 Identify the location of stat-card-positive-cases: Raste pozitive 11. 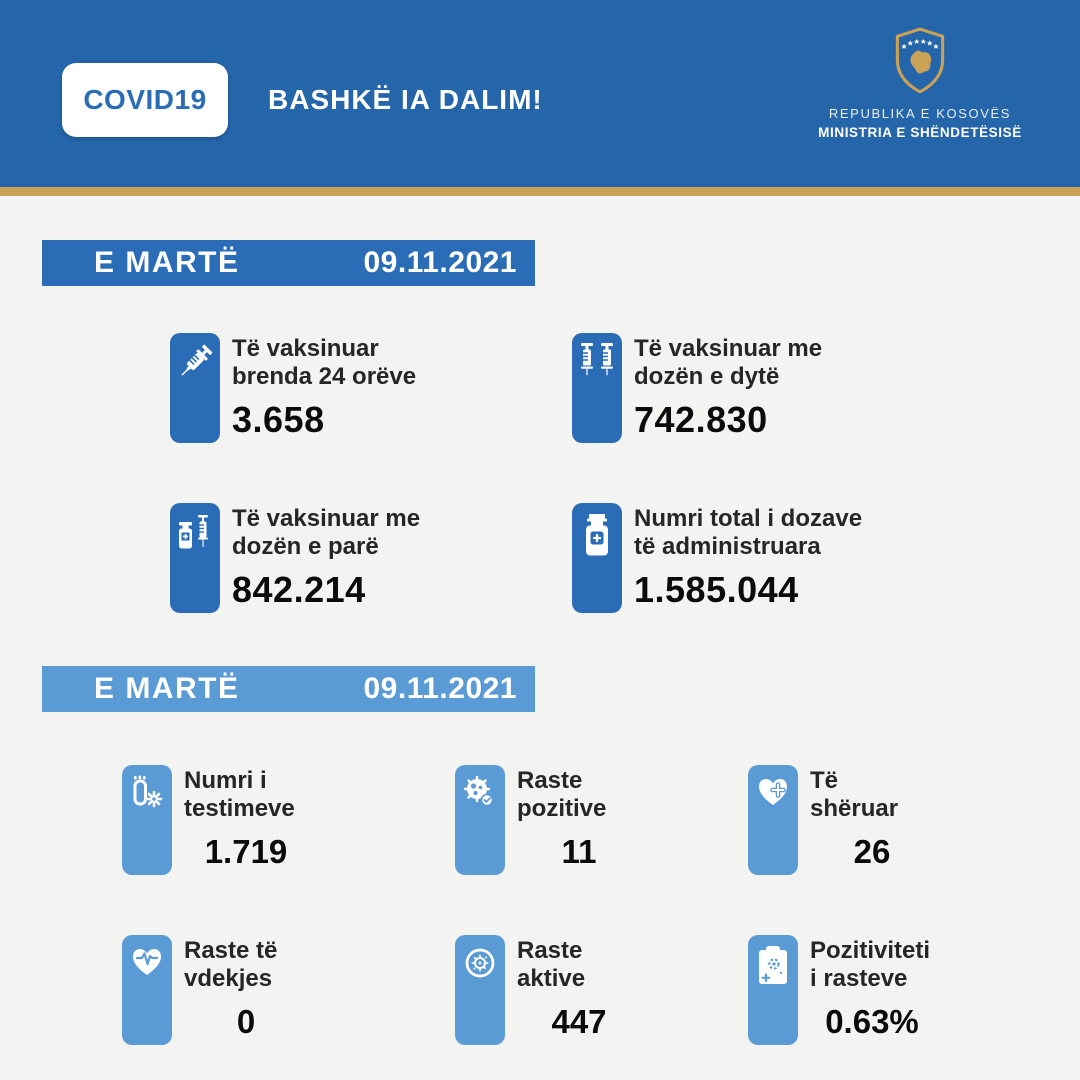
(548, 820).